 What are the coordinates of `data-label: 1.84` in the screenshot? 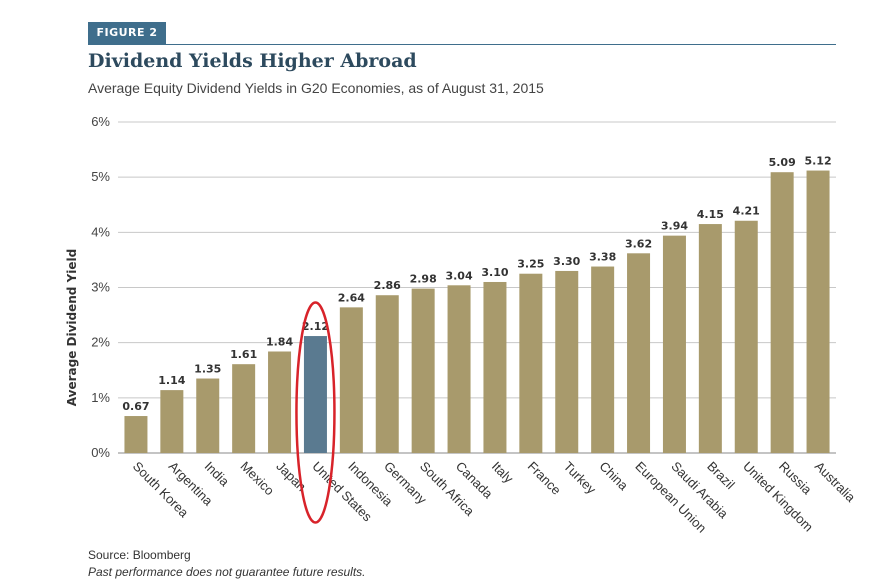 It's located at (279, 341).